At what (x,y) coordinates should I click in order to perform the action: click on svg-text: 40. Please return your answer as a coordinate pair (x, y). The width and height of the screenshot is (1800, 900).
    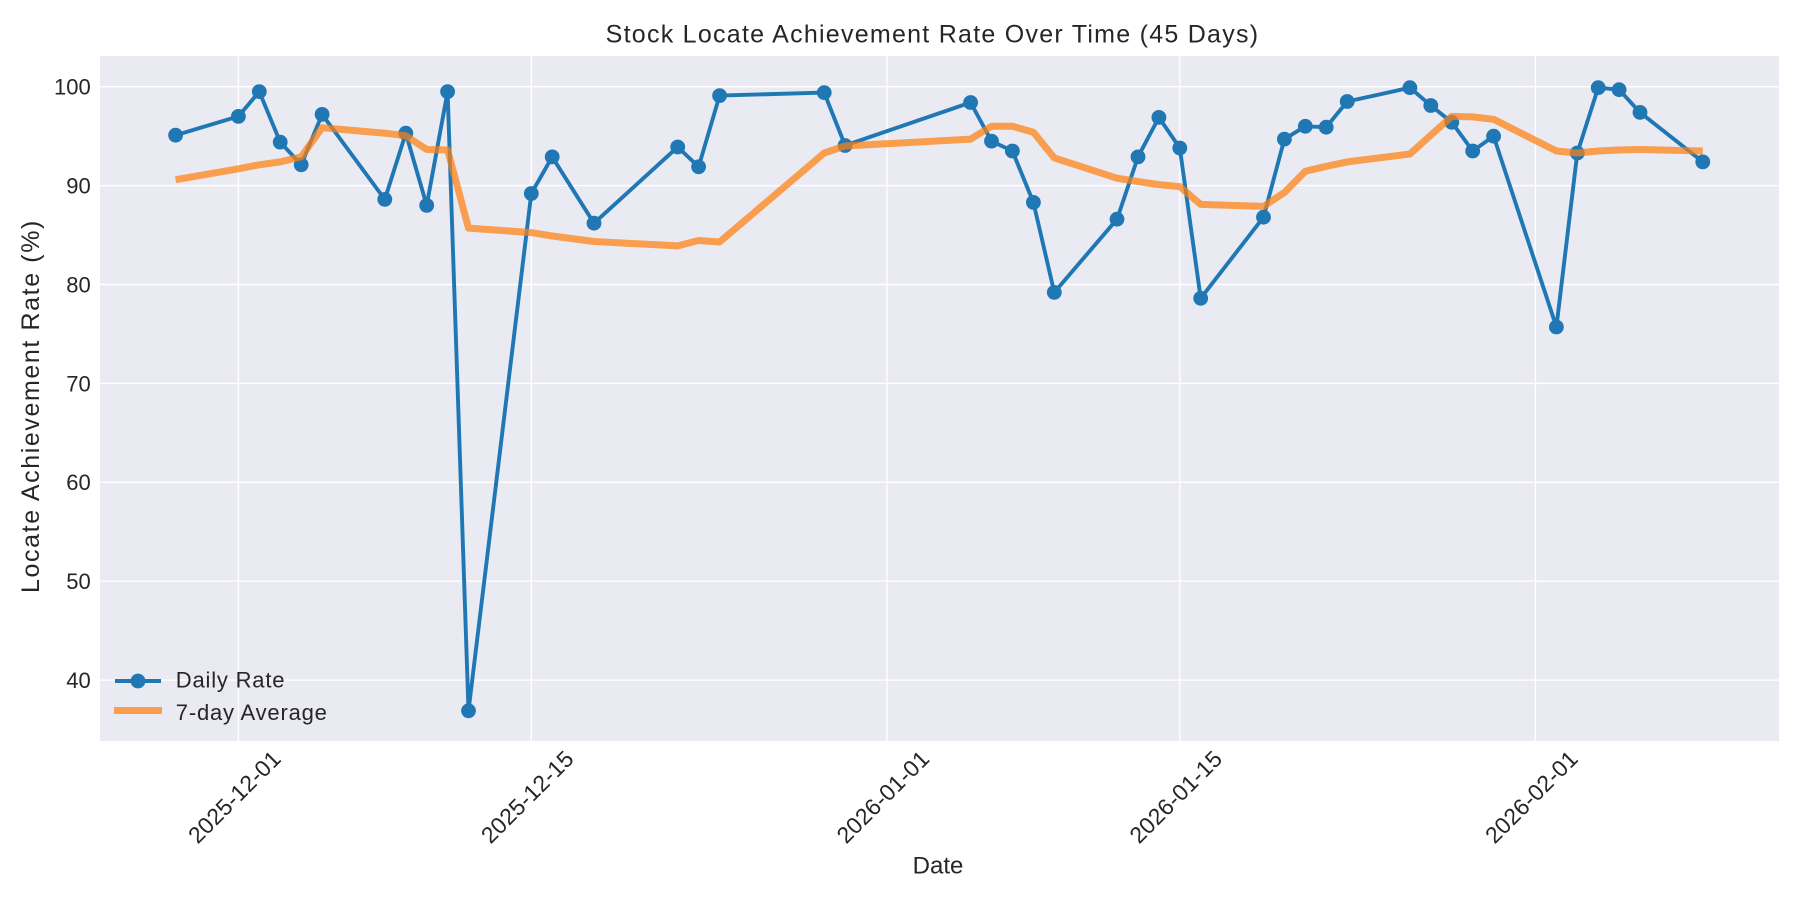
    Looking at the image, I should click on (78, 680).